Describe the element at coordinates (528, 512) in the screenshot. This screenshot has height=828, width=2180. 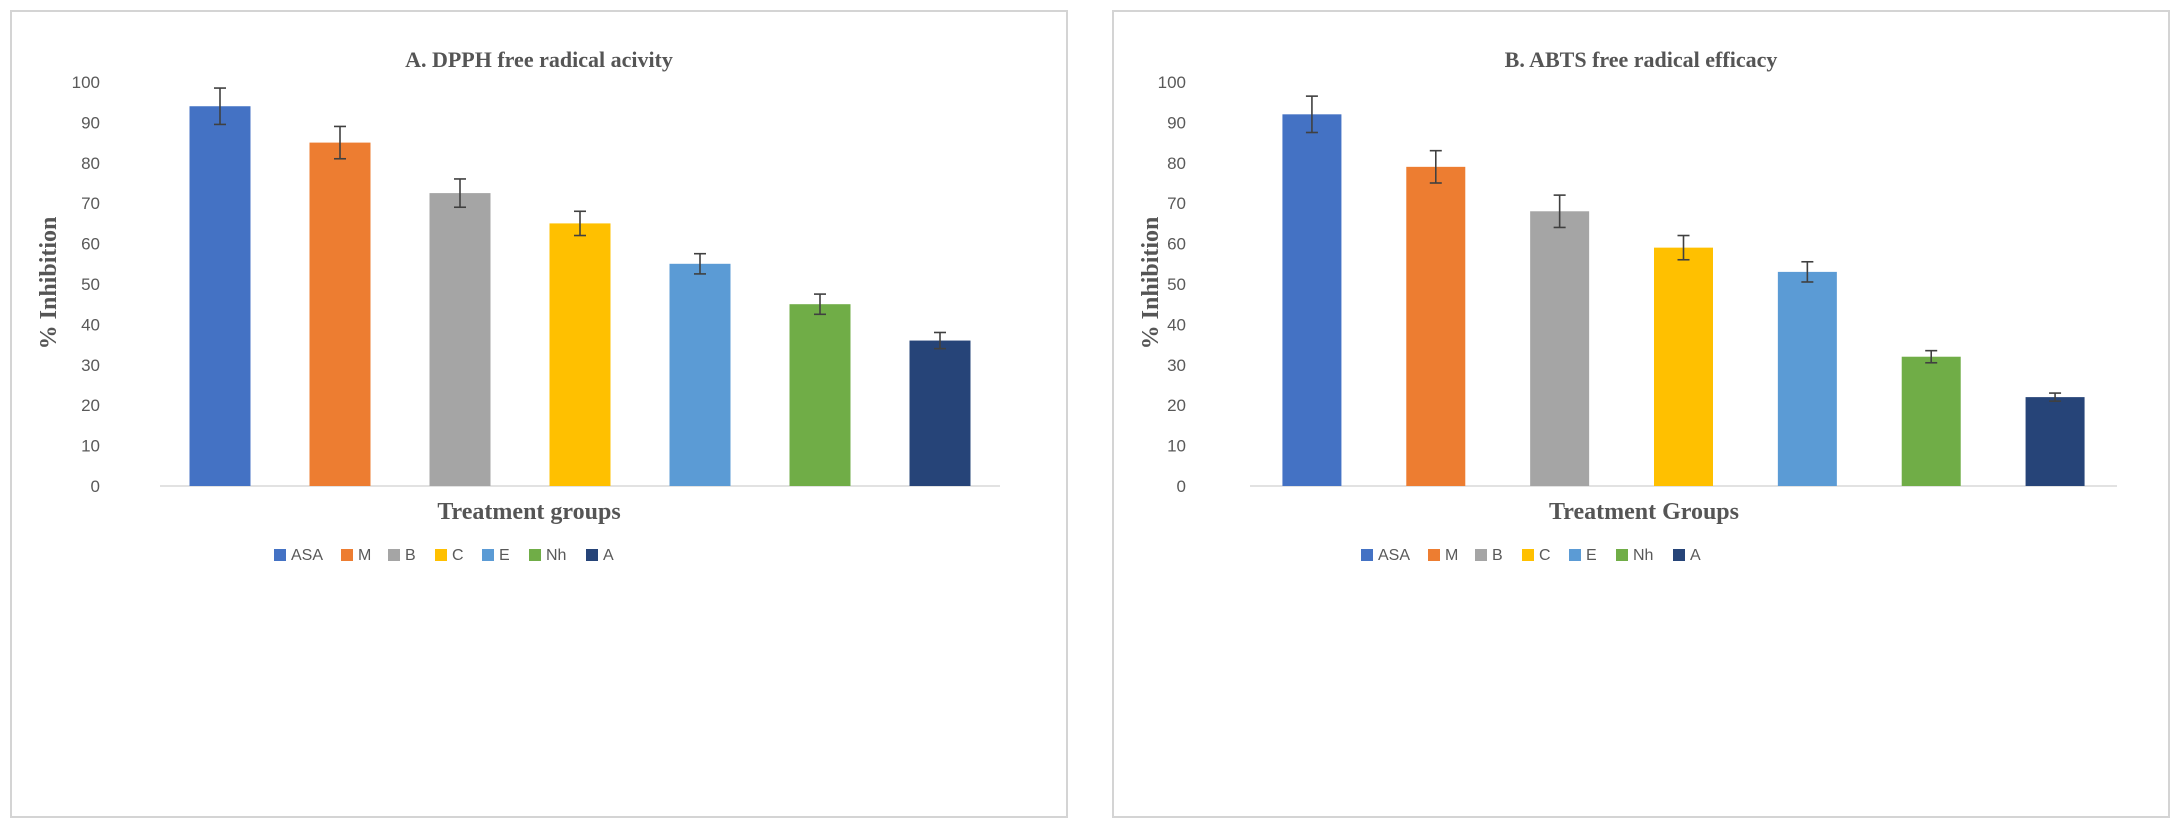
I see `x-axis-label: Treatment groups` at that location.